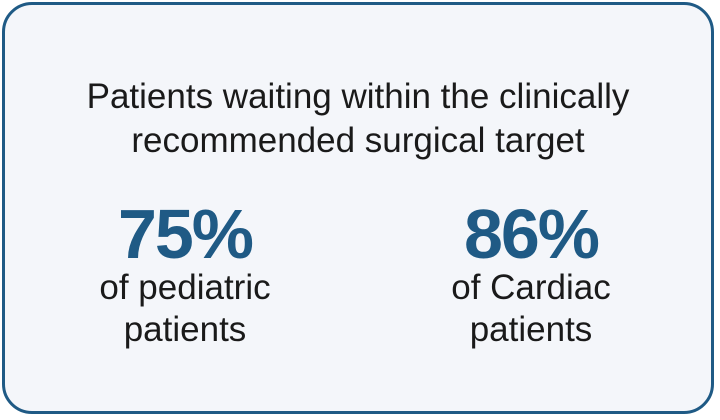 Image resolution: width=720 pixels, height=420 pixels. What do you see at coordinates (531, 309) in the screenshot?
I see `stat-cardiac-description: of Cardiac patients` at bounding box center [531, 309].